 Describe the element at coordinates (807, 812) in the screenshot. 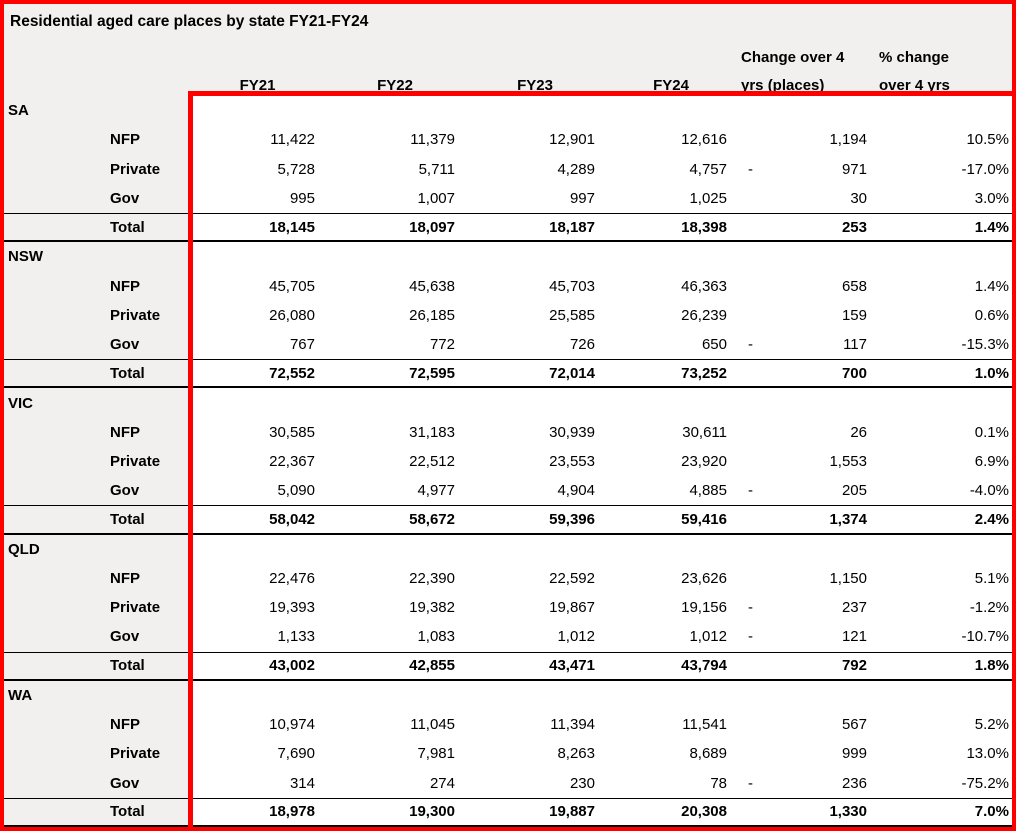

I see `cell-change: 1,330` at that location.